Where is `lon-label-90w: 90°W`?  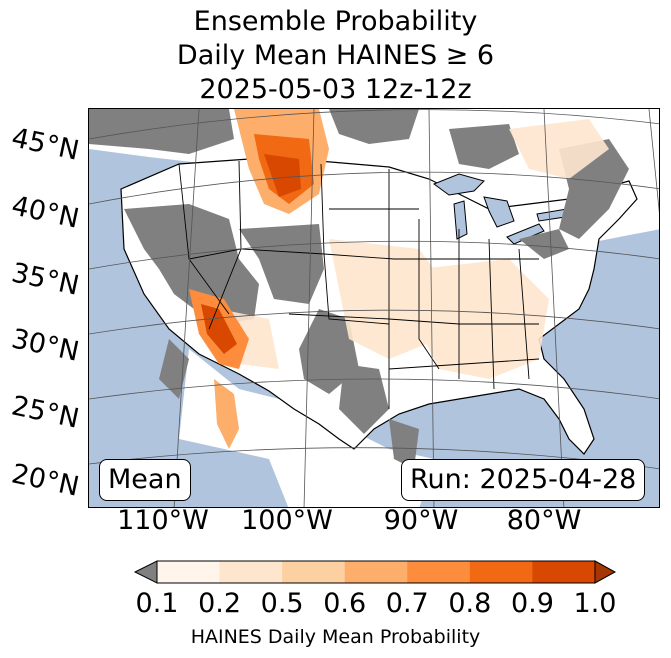 lon-label-90w: 90°W is located at coordinates (421, 520).